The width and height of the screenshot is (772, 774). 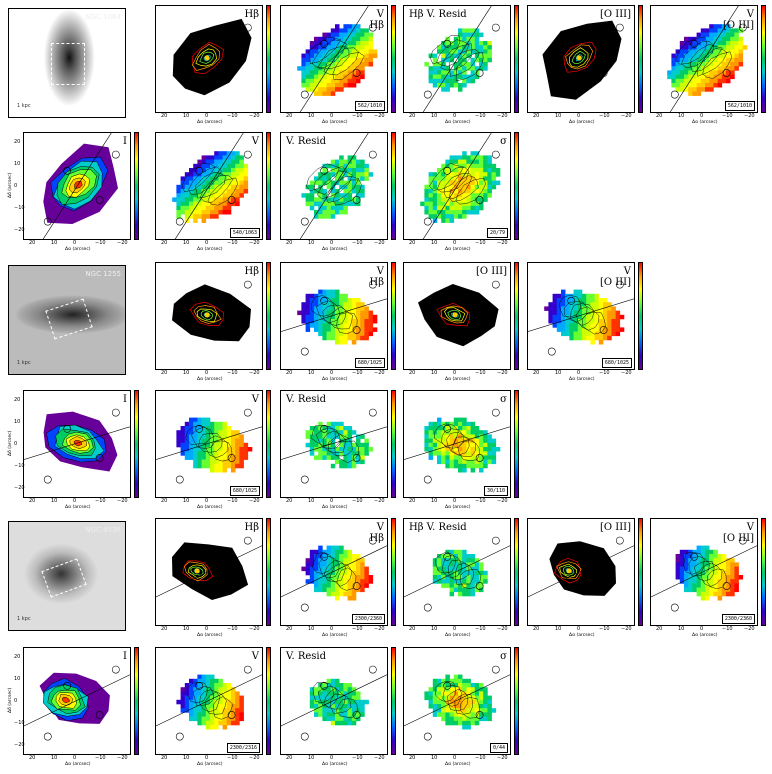 I want to click on x-tick-label: −10, so click(x=100, y=758).